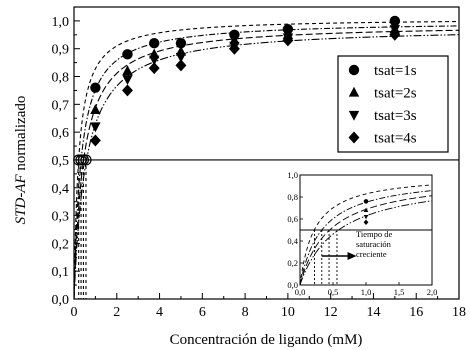  Describe the element at coordinates (61, 78) in the screenshot. I see `y-tick-label: 0,8` at that location.